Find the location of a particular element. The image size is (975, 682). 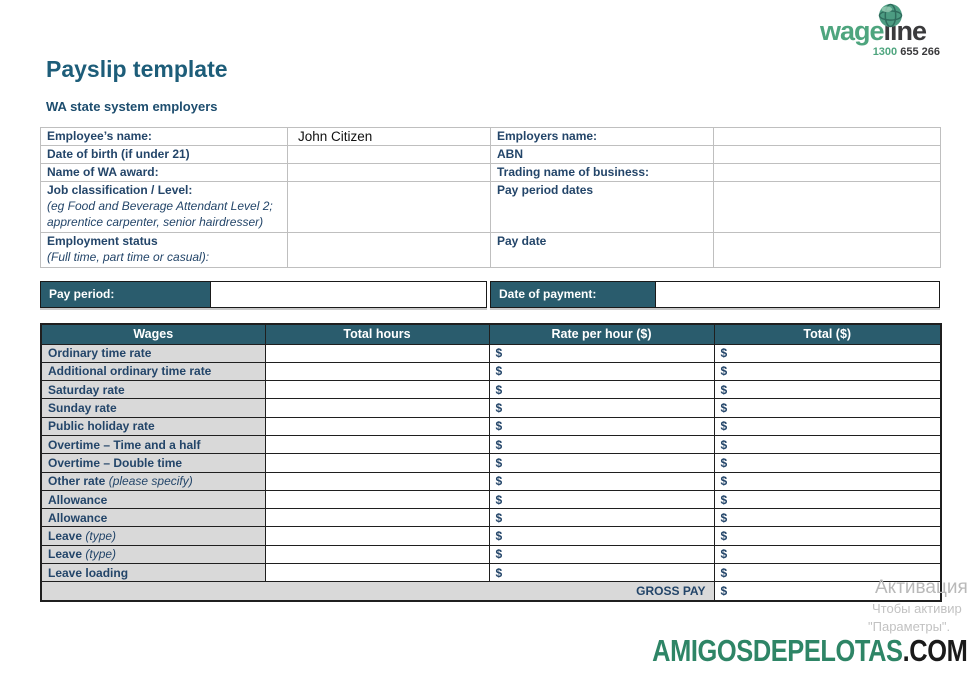

date-of-payment-bar: Date of payment: is located at coordinates (715, 294).